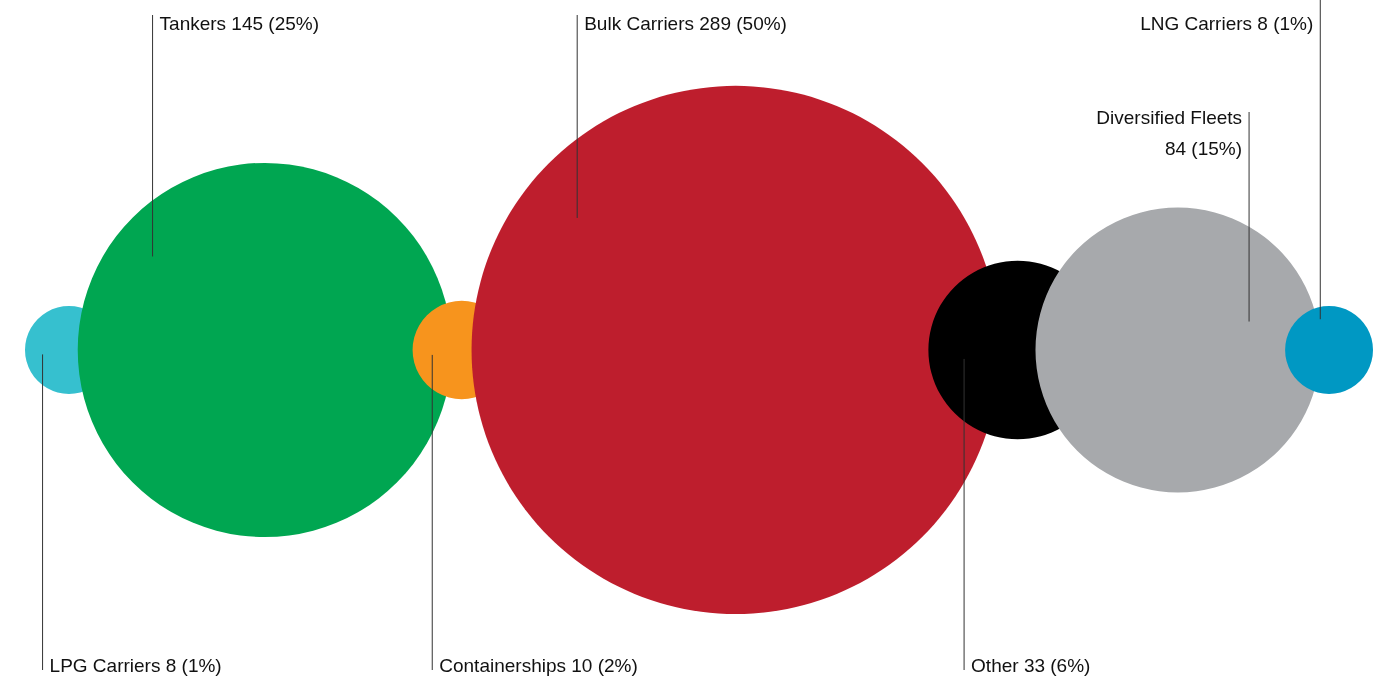 The width and height of the screenshot is (1398, 676). What do you see at coordinates (502, 665) in the screenshot?
I see `category-label: Containerships` at bounding box center [502, 665].